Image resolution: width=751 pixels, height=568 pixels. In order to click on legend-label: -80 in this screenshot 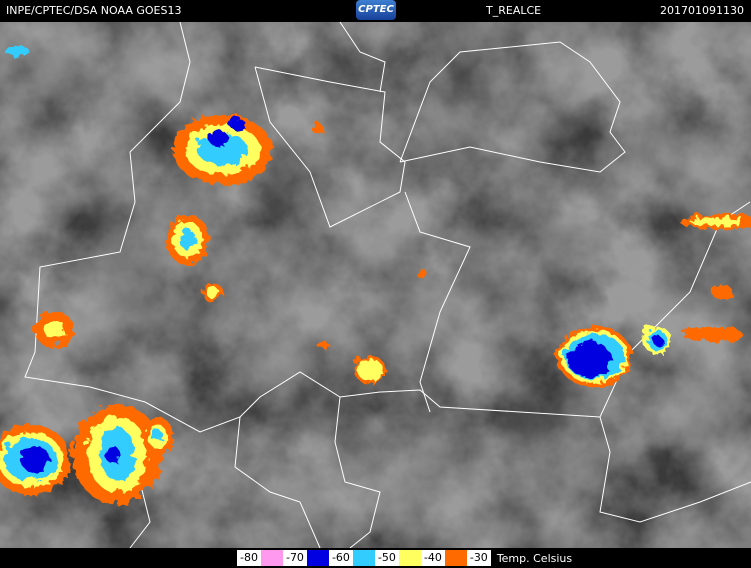, I will do `click(249, 558)`.